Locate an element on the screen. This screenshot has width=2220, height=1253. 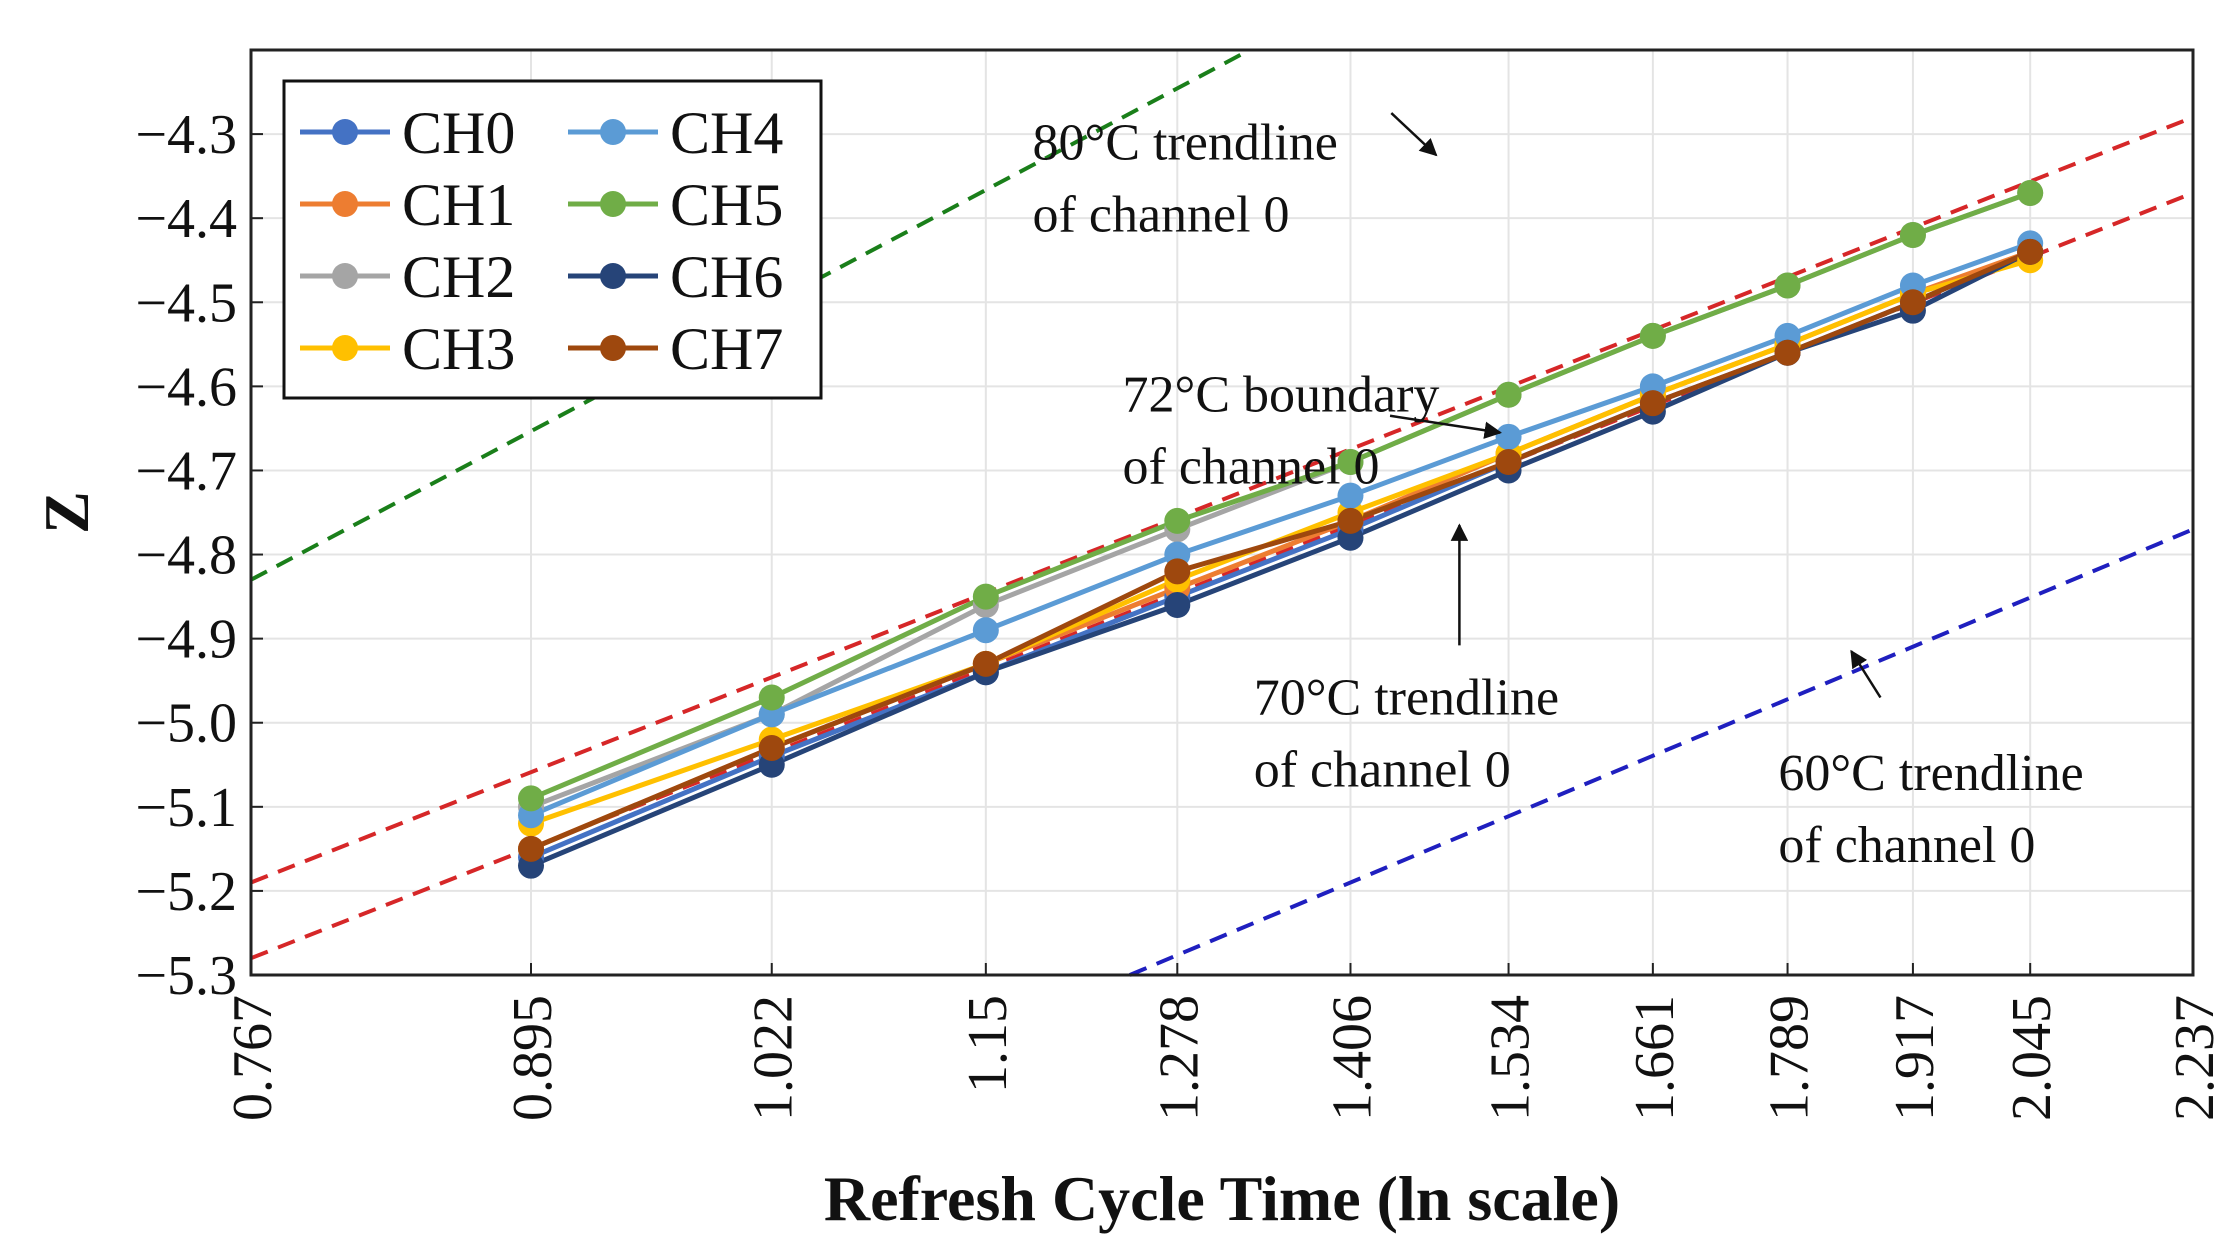
legend-label: CH7 is located at coordinates (726, 349).